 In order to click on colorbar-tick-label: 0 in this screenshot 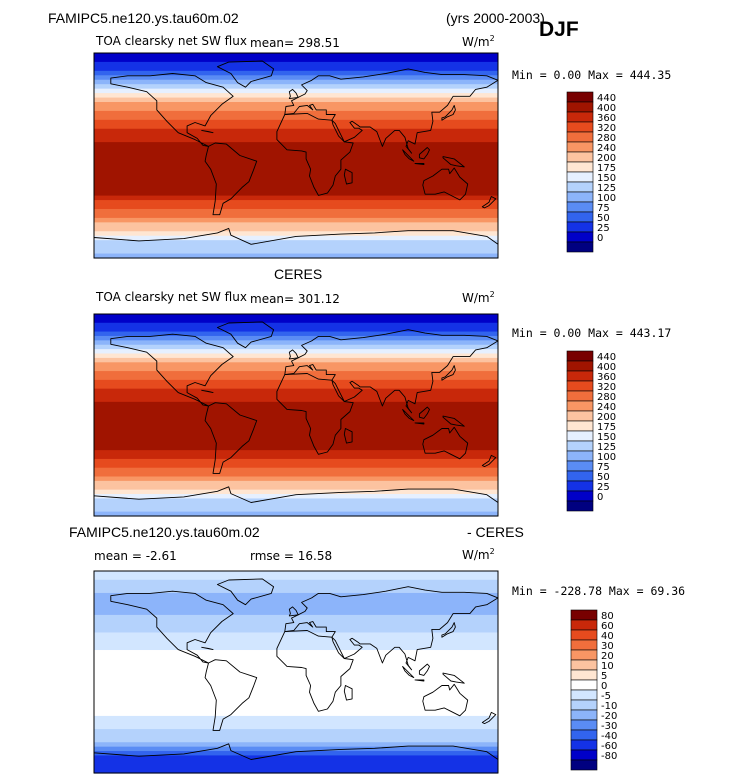, I will do `click(600, 238)`.